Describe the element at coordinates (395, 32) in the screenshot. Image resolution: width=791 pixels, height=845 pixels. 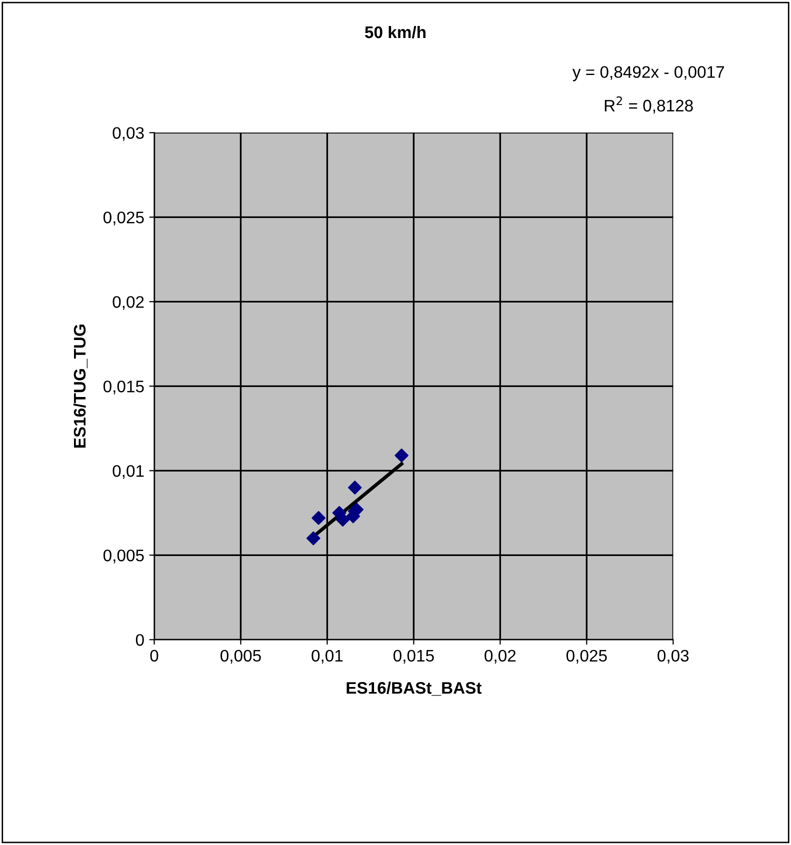
I see `chart-title: 50 km/h` at that location.